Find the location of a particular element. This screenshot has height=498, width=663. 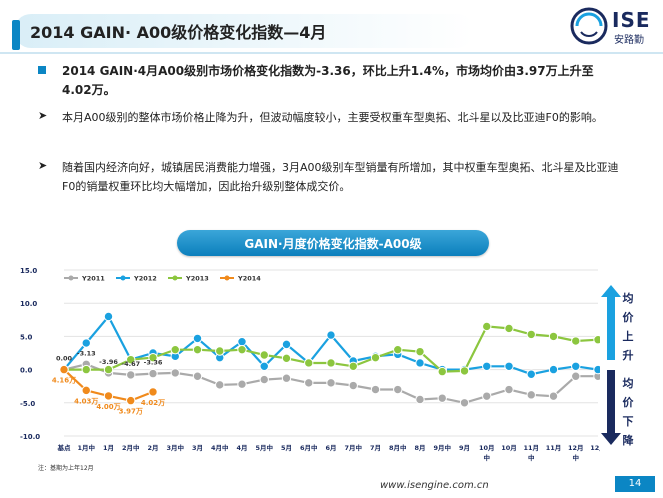

chart-title: GAIN·月度价格变化指数-A00级 is located at coordinates (333, 244).